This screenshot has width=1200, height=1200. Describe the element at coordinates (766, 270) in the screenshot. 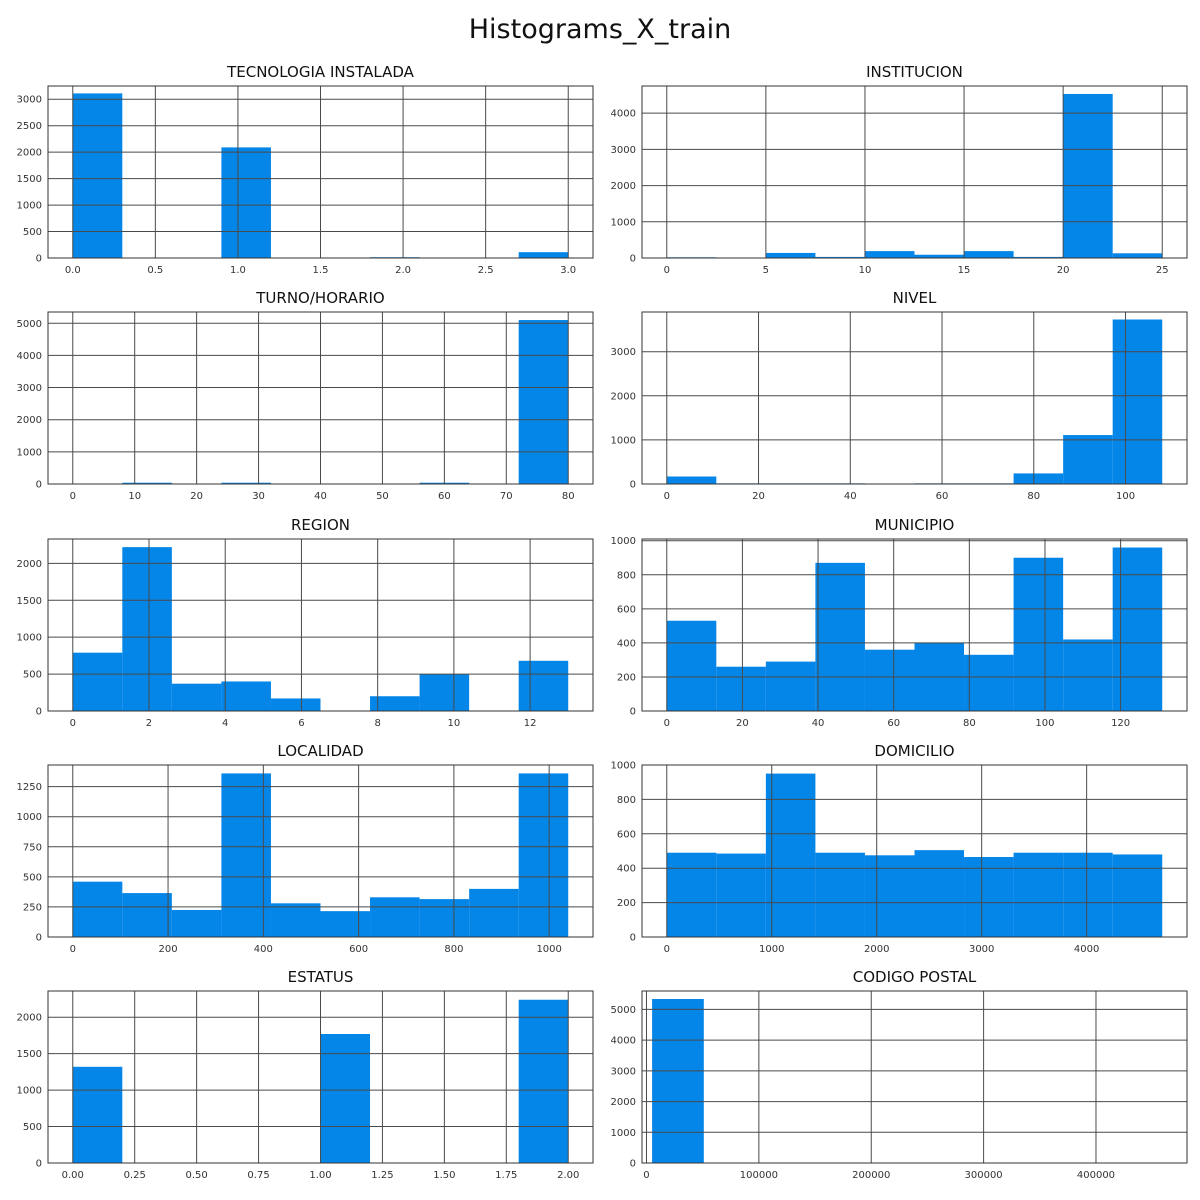

I see `x-tick-label: 5` at that location.